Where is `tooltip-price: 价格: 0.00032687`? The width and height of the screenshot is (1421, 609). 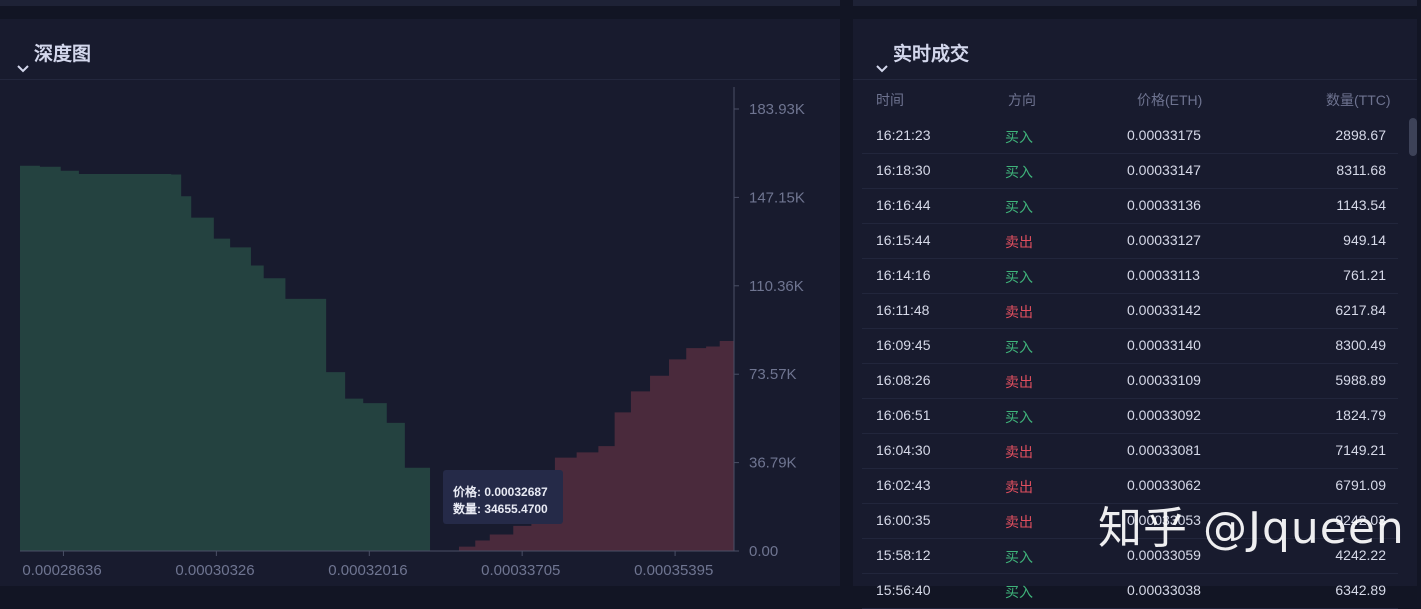 tooltip-price: 价格: 0.00032687 is located at coordinates (500, 492).